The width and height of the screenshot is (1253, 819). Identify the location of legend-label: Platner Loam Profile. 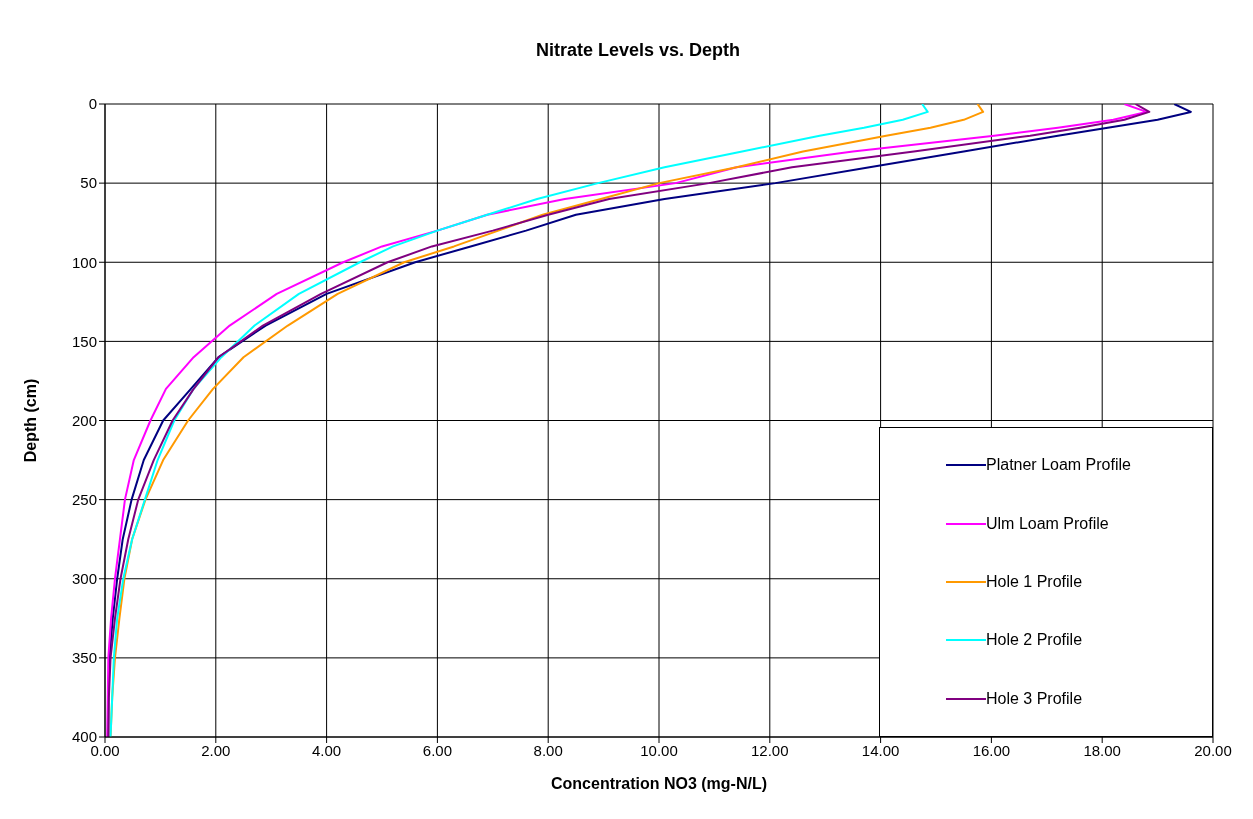
(1058, 465).